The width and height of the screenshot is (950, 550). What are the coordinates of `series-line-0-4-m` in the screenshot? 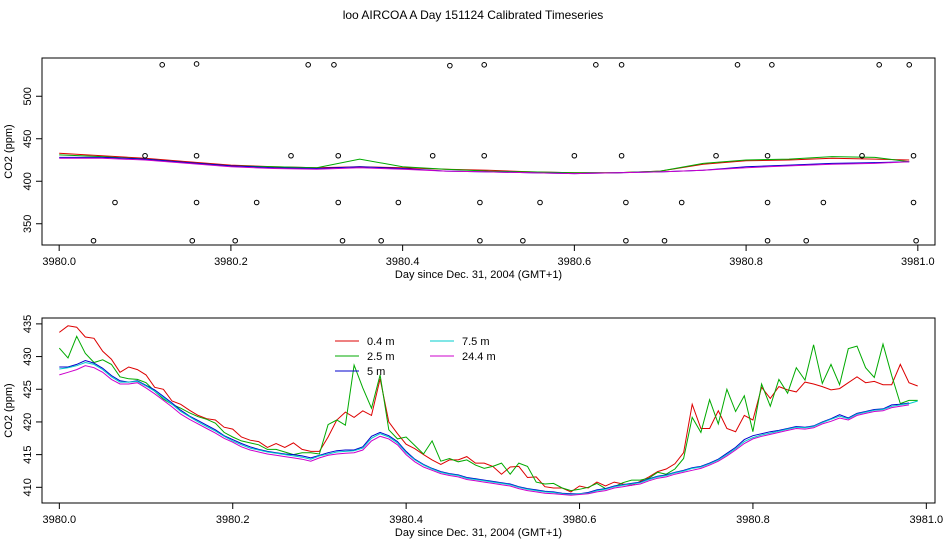 It's located at (484, 163).